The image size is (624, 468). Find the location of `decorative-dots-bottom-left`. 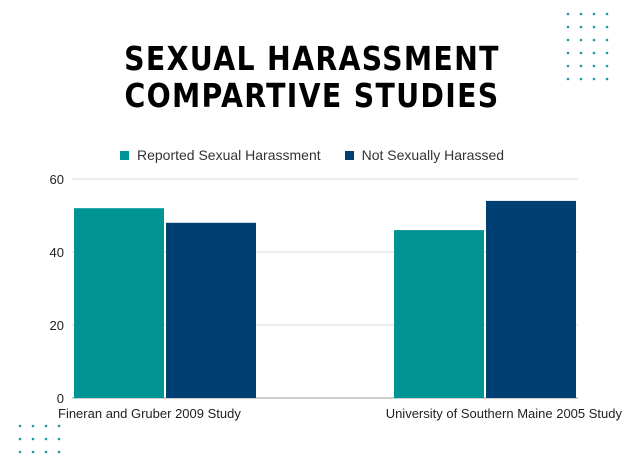

decorative-dots-bottom-left is located at coordinates (39, 441).